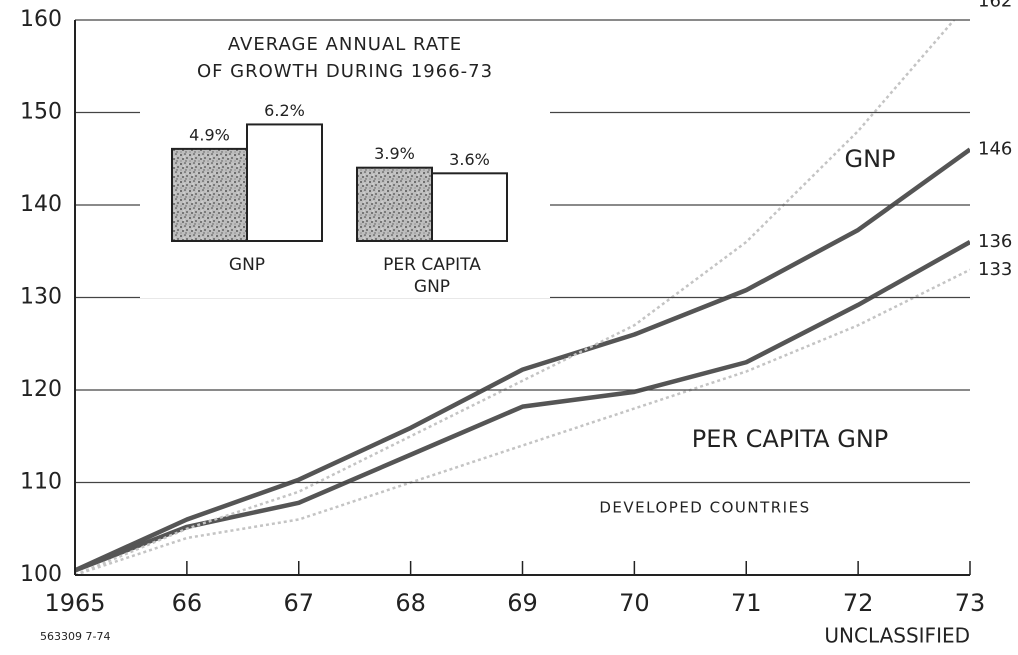  Describe the element at coordinates (345, 44) in the screenshot. I see `inset-title: AVERAGE ANNUAL RATE` at that location.